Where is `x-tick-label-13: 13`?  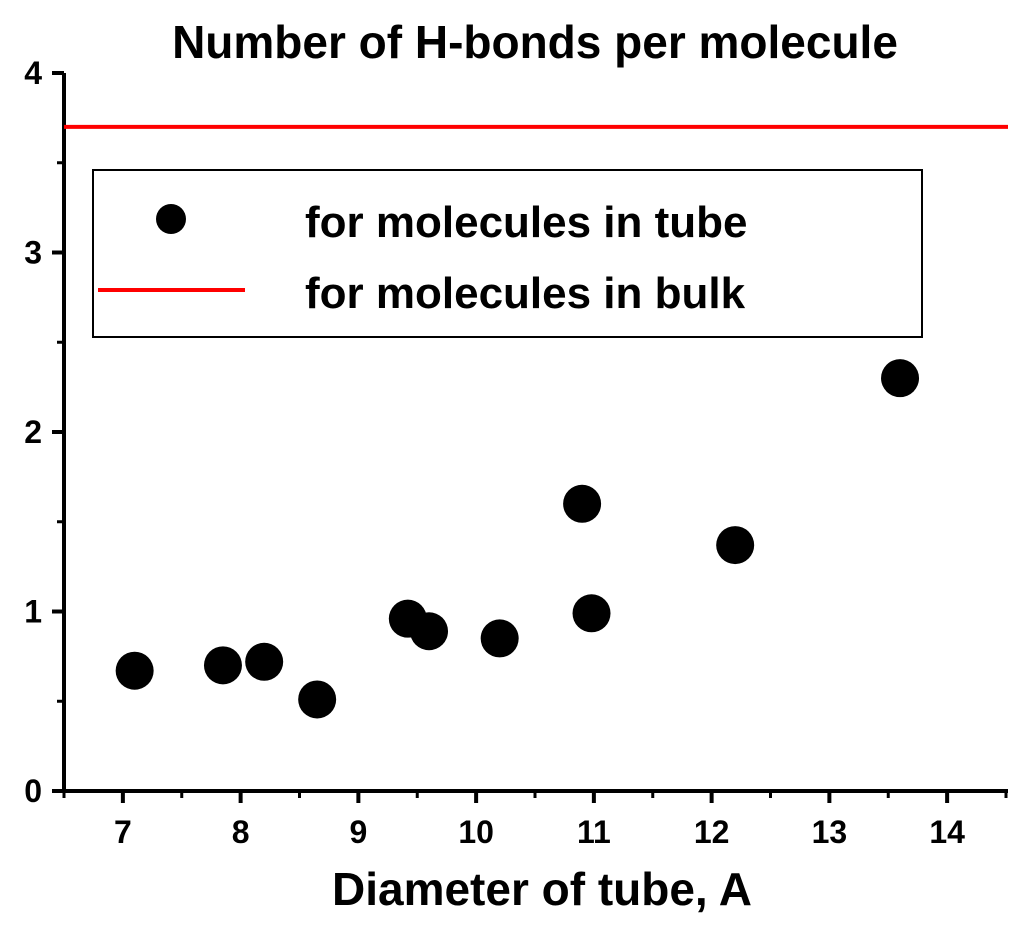
x-tick-label-13: 13 is located at coordinates (830, 832).